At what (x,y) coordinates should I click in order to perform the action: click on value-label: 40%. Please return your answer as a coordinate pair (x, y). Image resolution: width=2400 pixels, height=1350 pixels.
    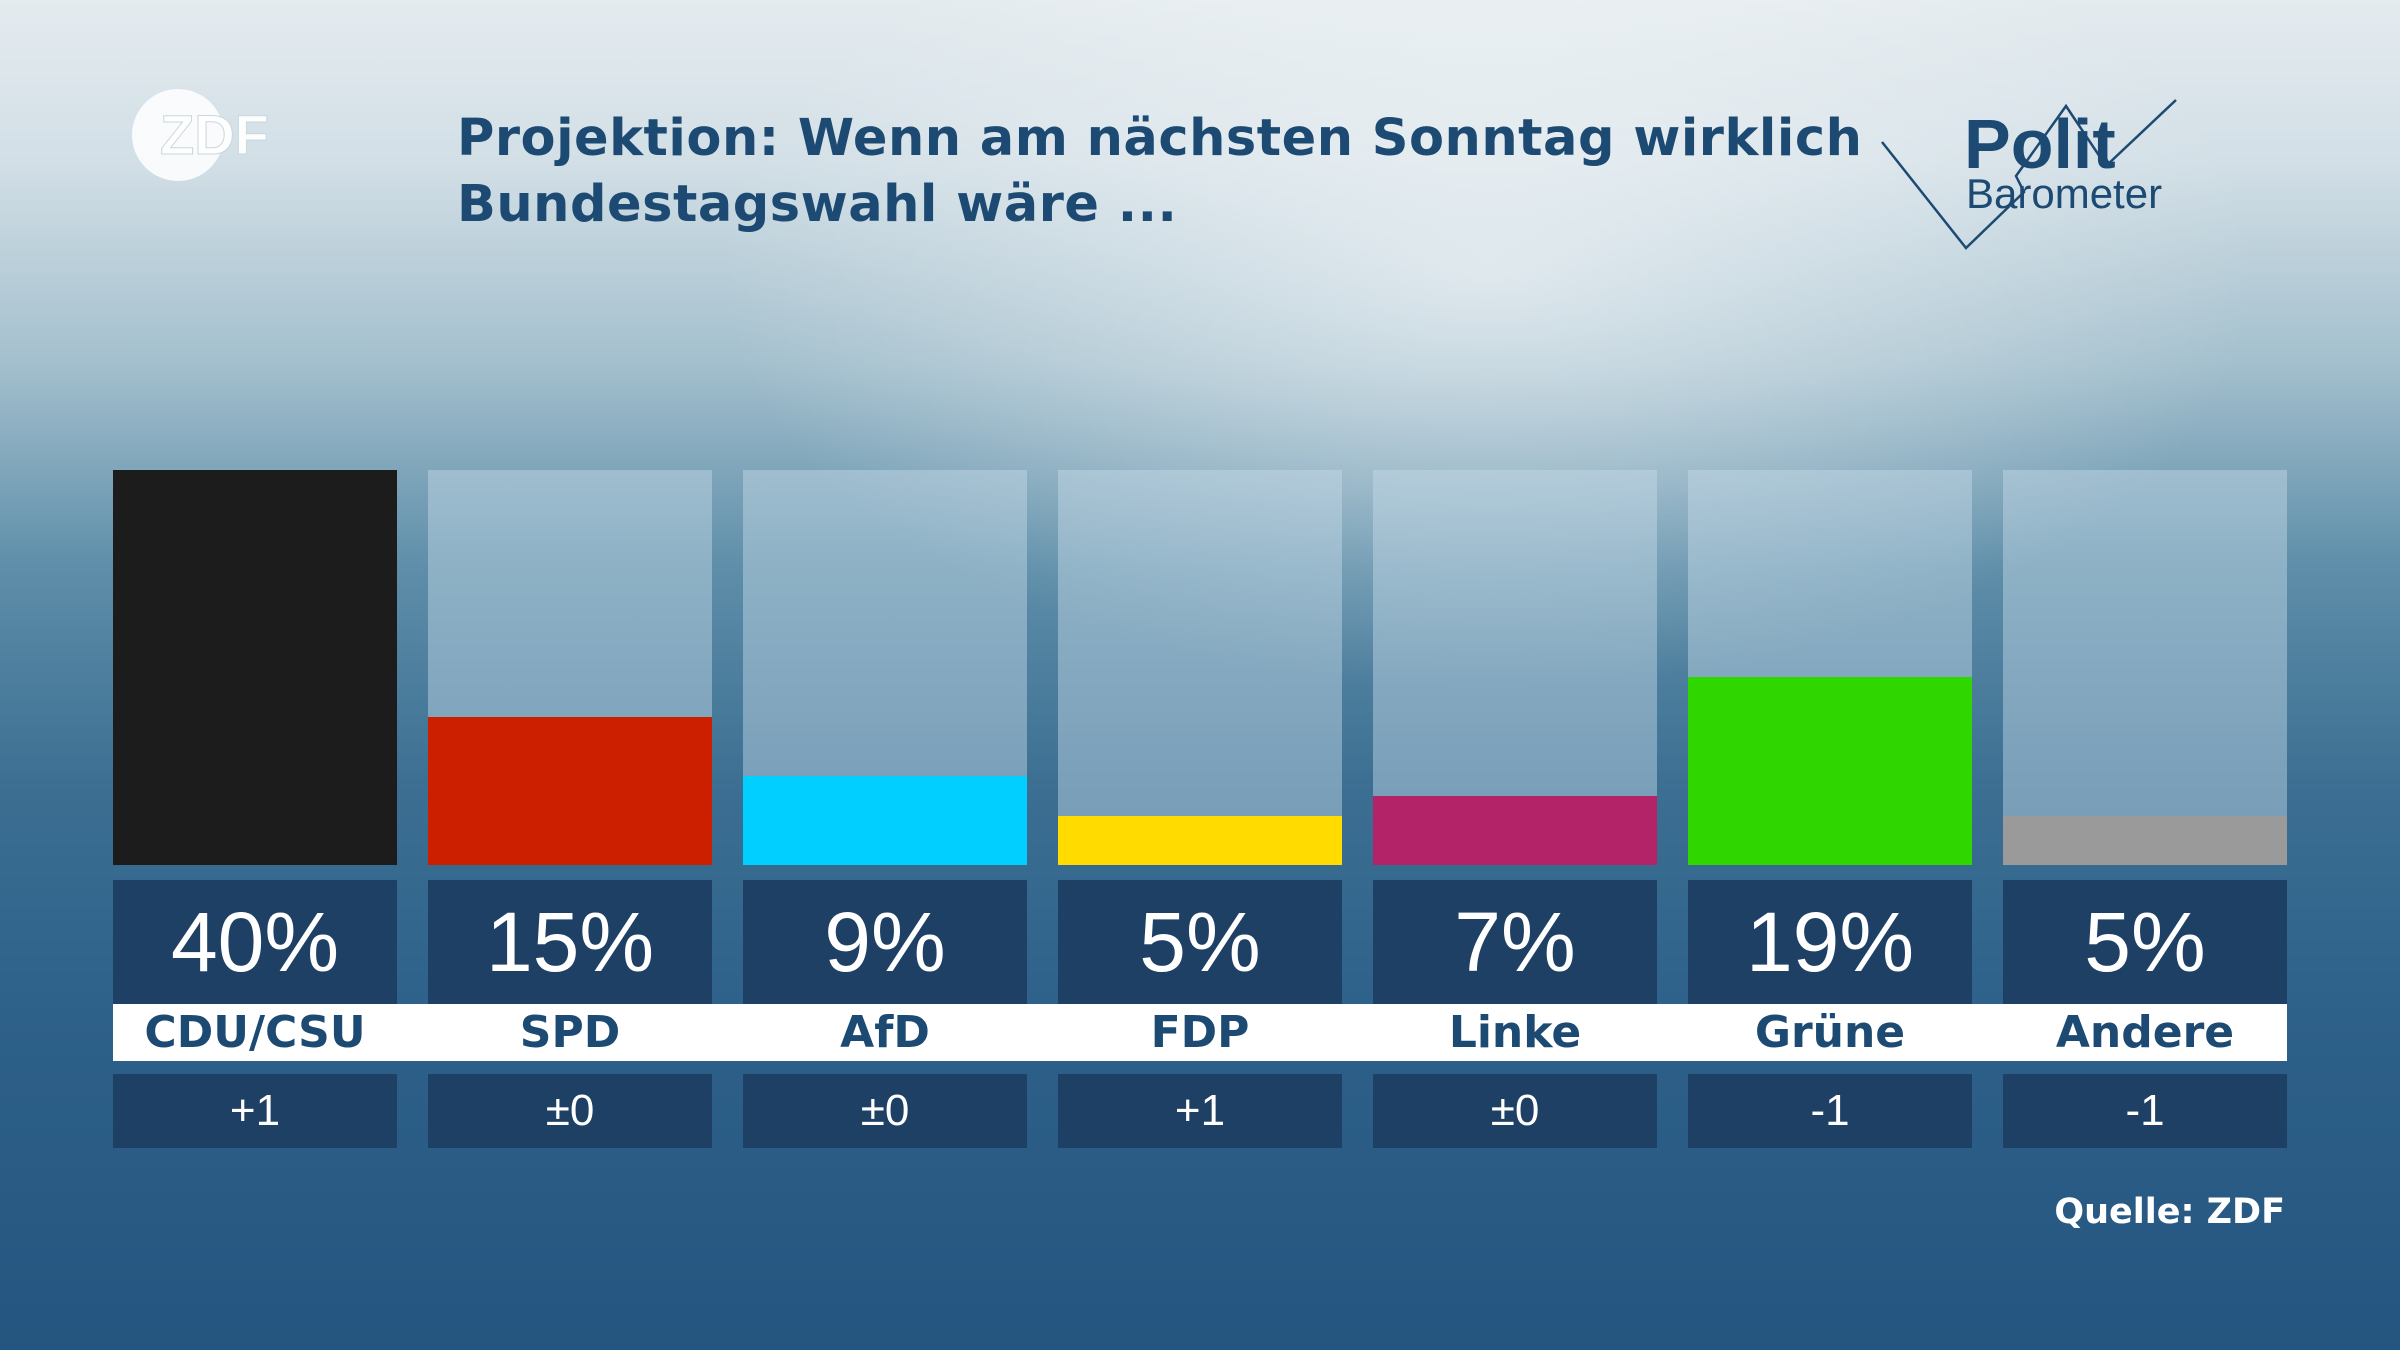
    Looking at the image, I should click on (255, 942).